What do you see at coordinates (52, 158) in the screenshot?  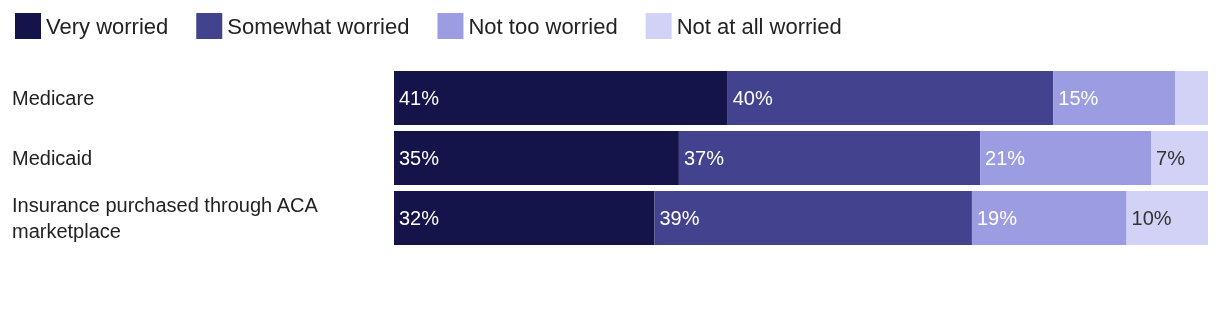 I see `y-tick-label: Medicaid` at bounding box center [52, 158].